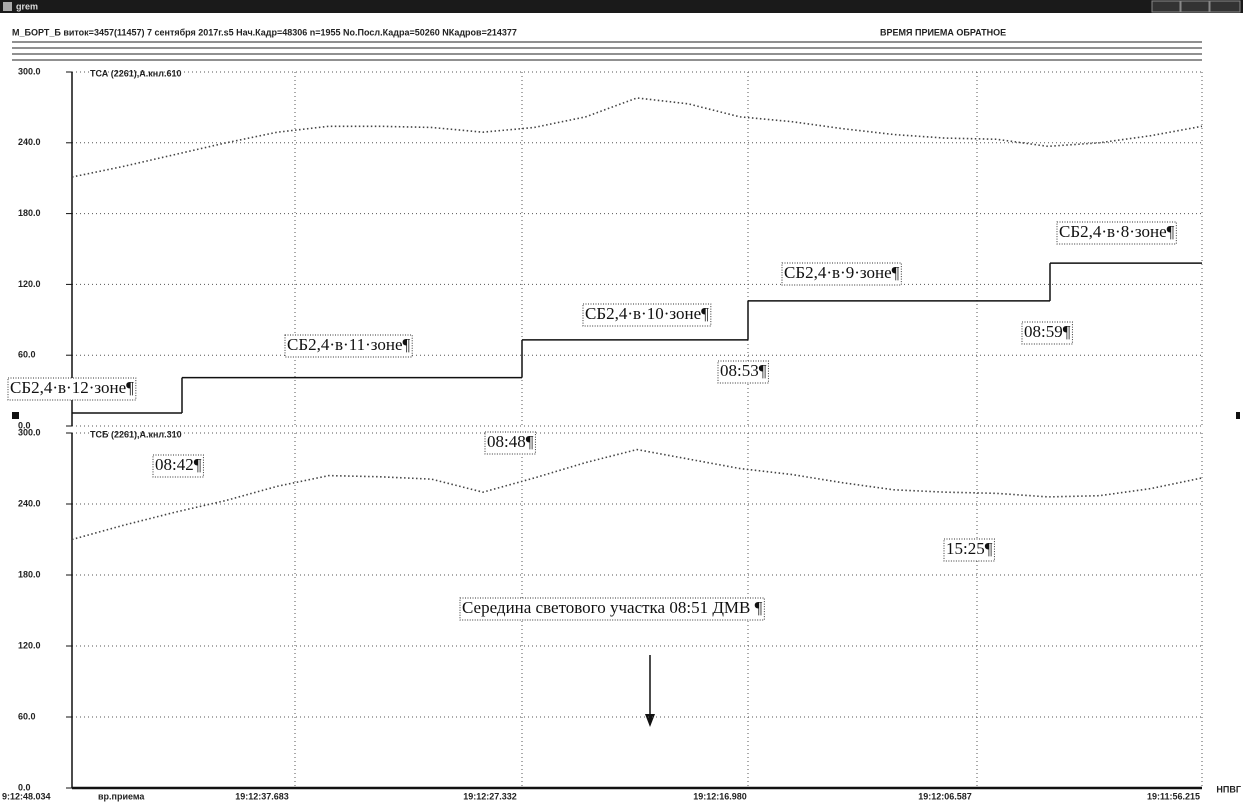 This screenshot has width=1243, height=802. I want to click on x-unit: НПВГ, so click(1228, 789).